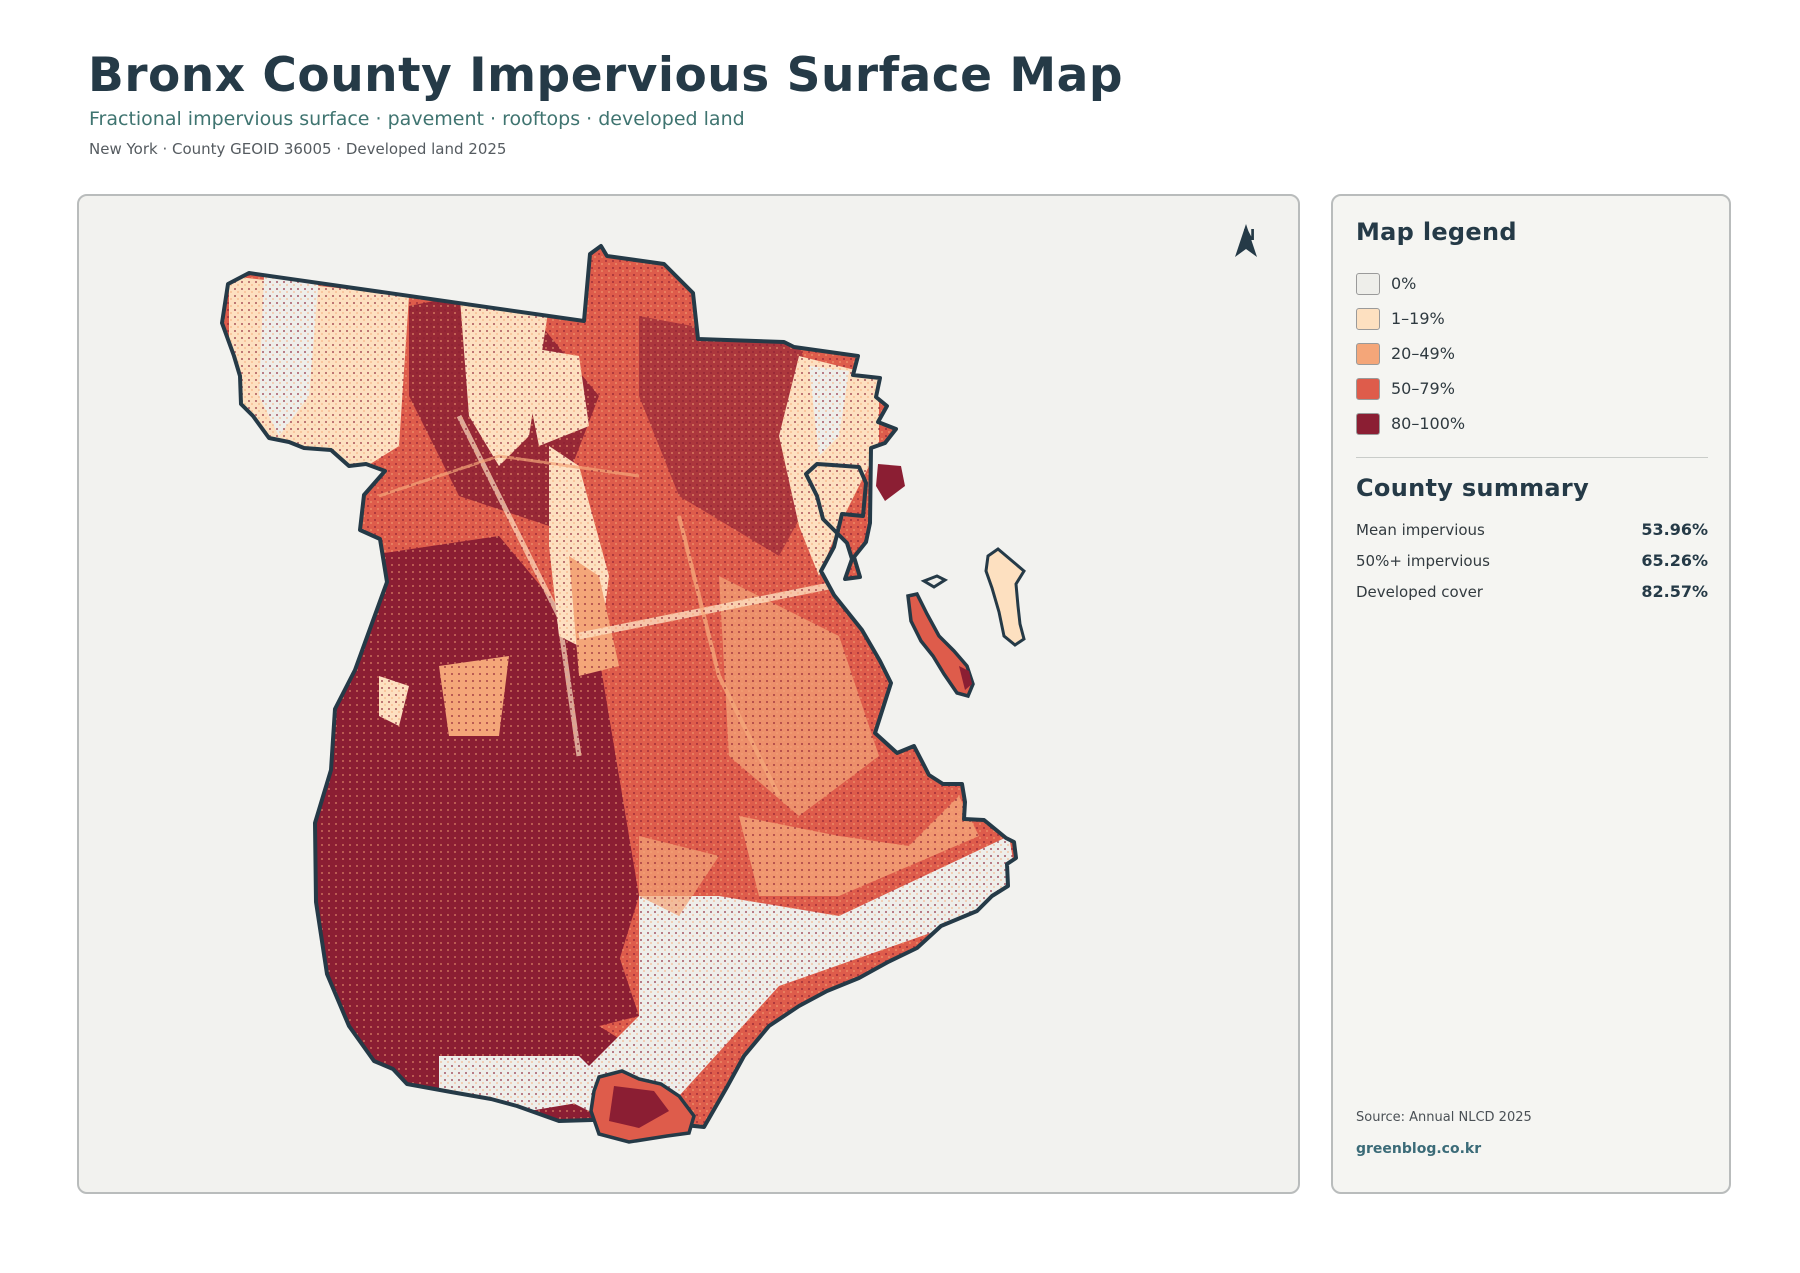 The image size is (1800, 1273). What do you see at coordinates (1246, 240) in the screenshot?
I see `north-arrow-icon` at bounding box center [1246, 240].